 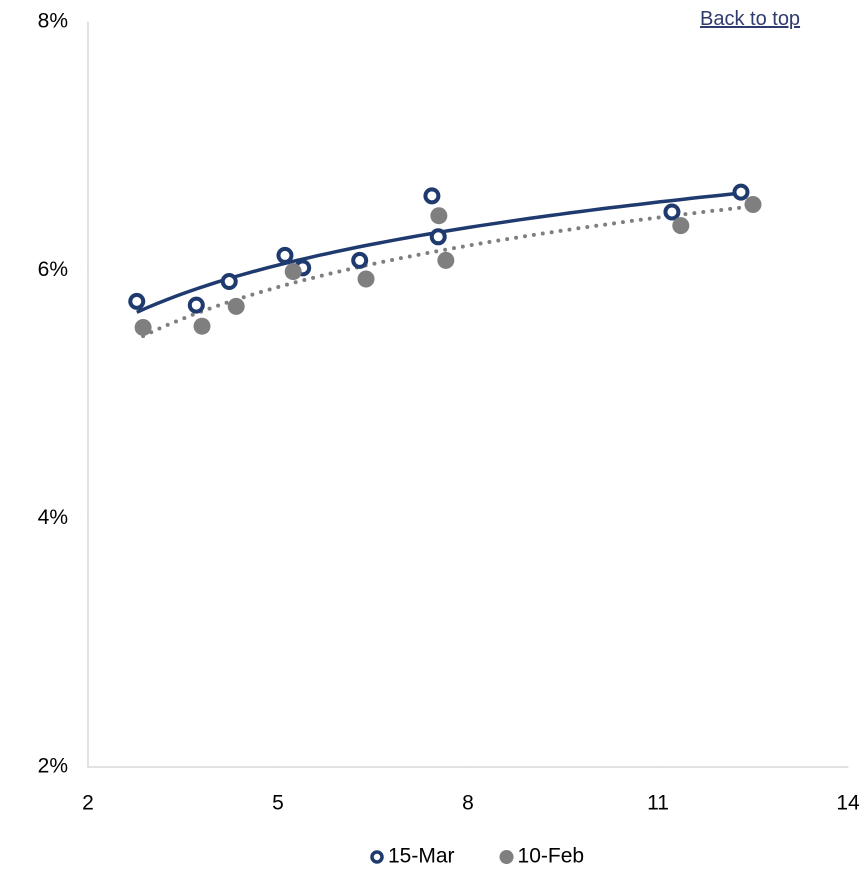 I want to click on y-tick-label: 2%, so click(x=53, y=766).